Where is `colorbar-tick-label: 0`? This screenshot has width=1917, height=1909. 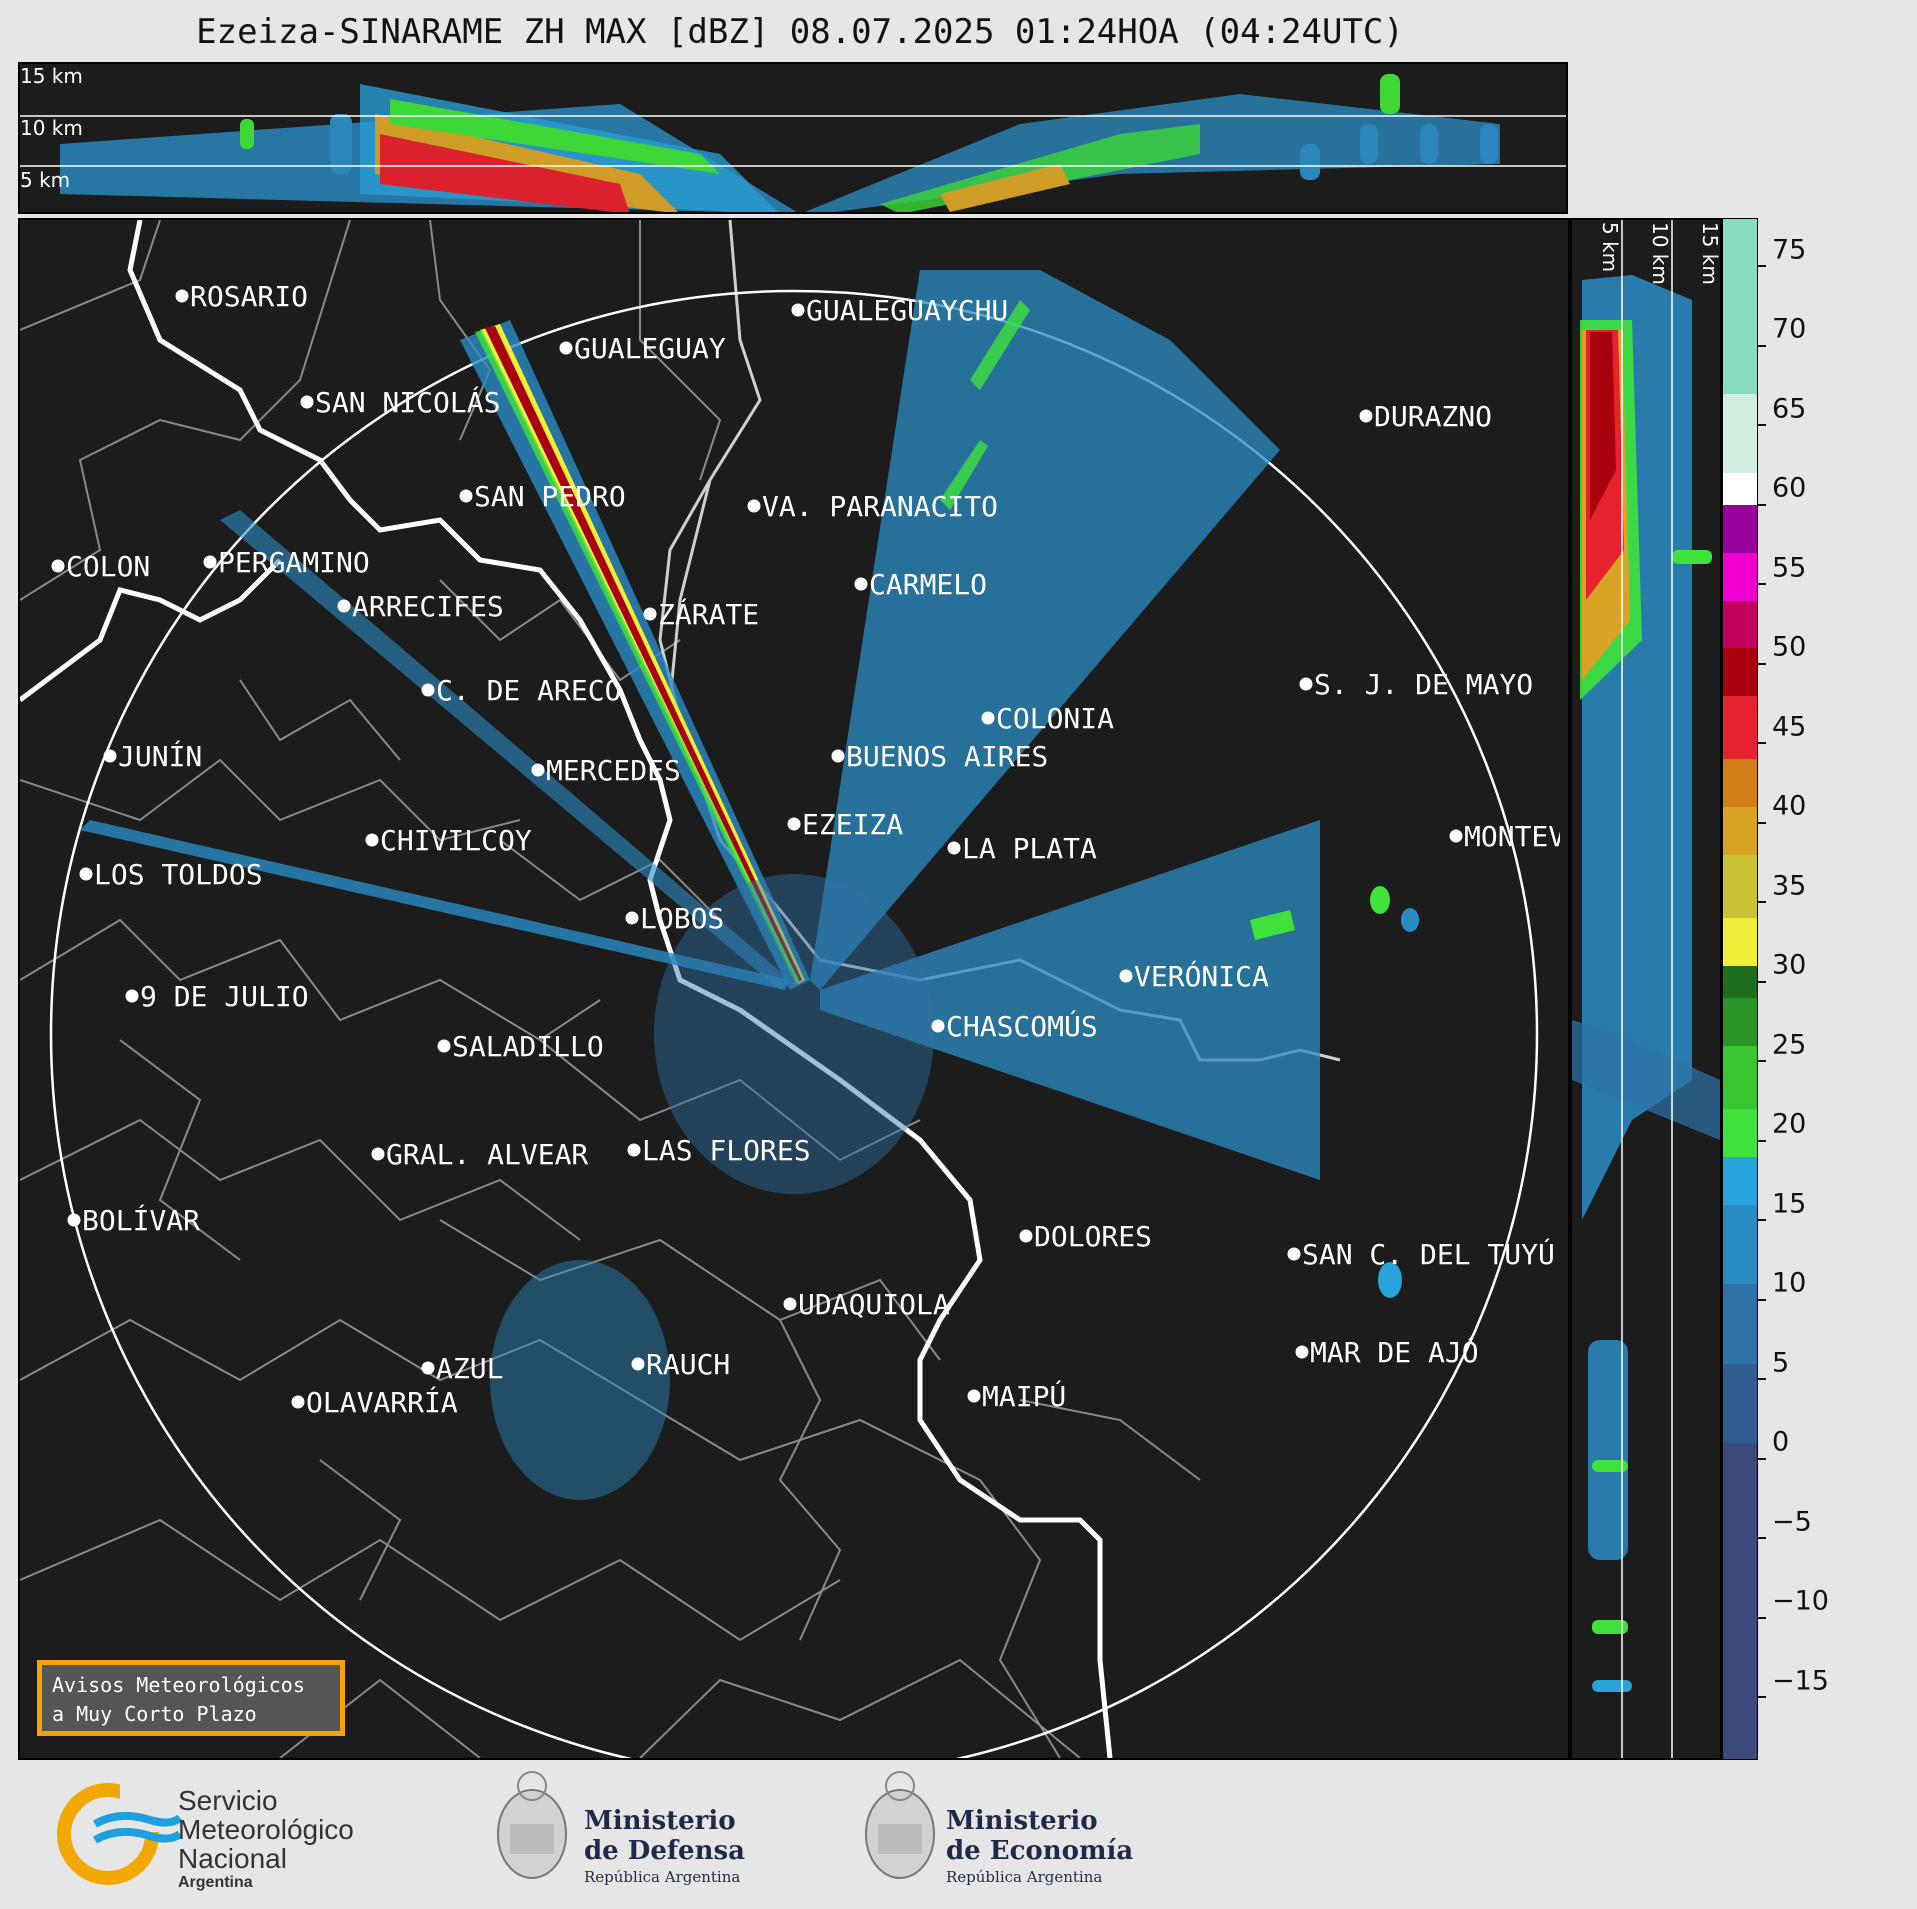 colorbar-tick-label: 0 is located at coordinates (1773, 1450).